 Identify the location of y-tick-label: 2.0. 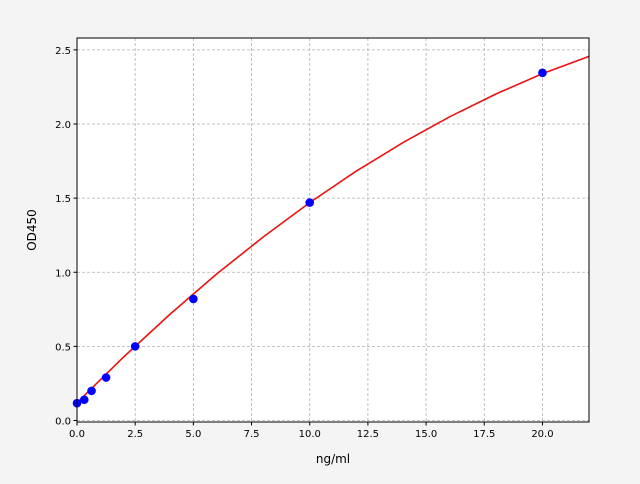
(63, 125).